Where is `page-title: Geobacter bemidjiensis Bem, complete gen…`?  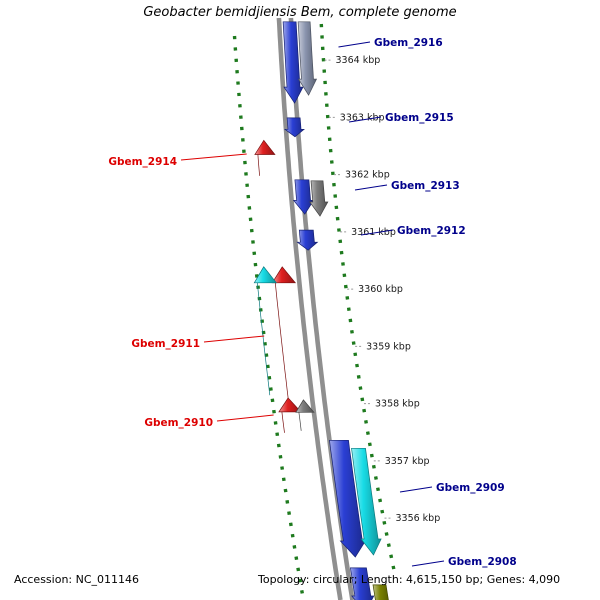 page-title: Geobacter bemidjiensis Bem, complete gen… is located at coordinates (300, 12).